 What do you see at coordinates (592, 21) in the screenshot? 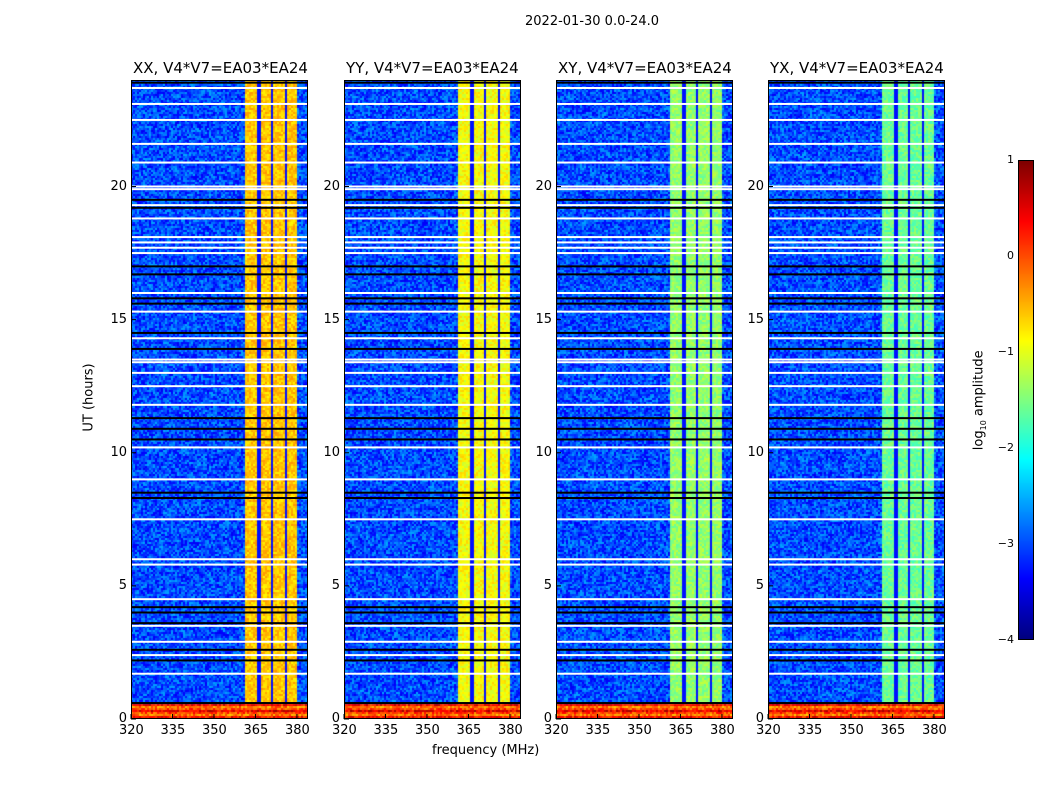
I see `figure-title: 2022-01-30 0.0-24.0` at bounding box center [592, 21].